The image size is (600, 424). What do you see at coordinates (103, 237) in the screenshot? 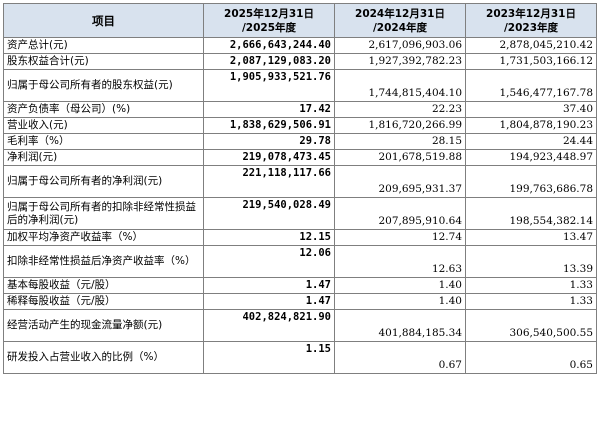
I see `row-label: 加权平均净资产收益率（%）` at bounding box center [103, 237].